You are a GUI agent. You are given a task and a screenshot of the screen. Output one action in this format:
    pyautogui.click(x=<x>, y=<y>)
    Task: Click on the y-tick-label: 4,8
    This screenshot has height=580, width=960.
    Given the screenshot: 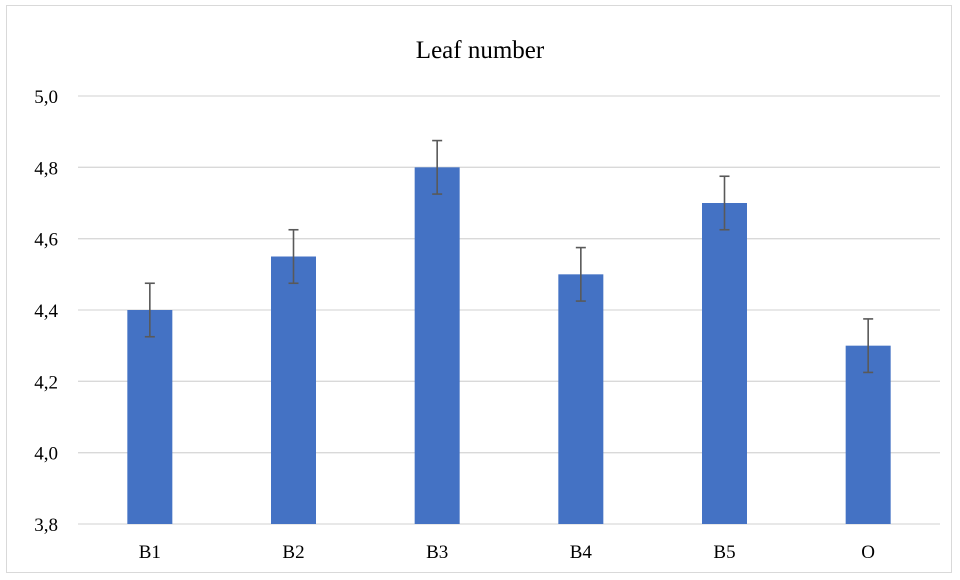 What is the action you would take?
    pyautogui.click(x=46, y=168)
    